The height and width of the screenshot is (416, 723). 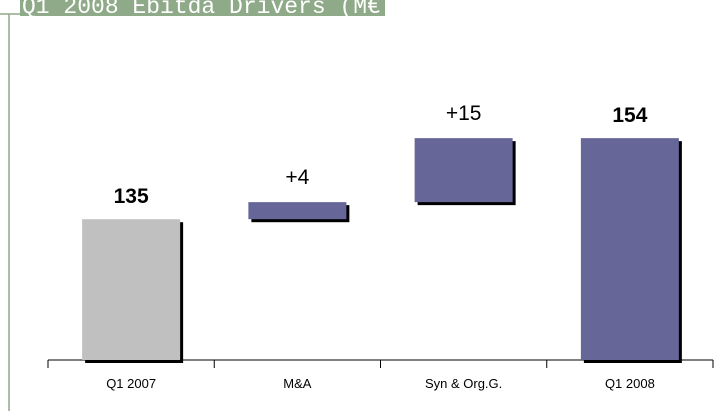 I want to click on chart-title: Q1 2008 Ebitda Drivers (M€), so click(x=208, y=10).